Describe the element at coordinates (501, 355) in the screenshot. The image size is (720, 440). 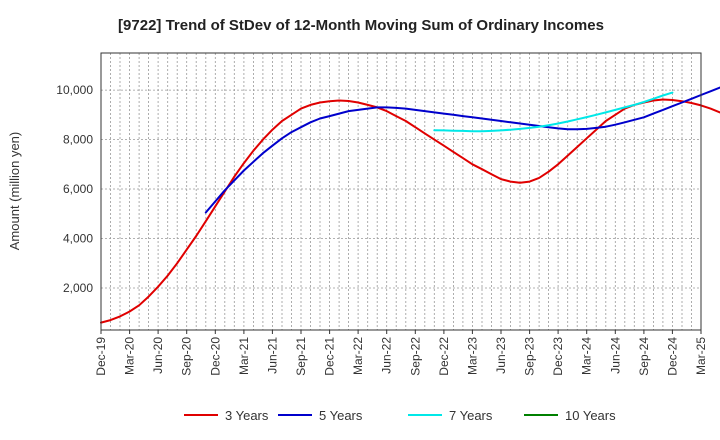
I see `x-tick-label: Jun-23` at that location.